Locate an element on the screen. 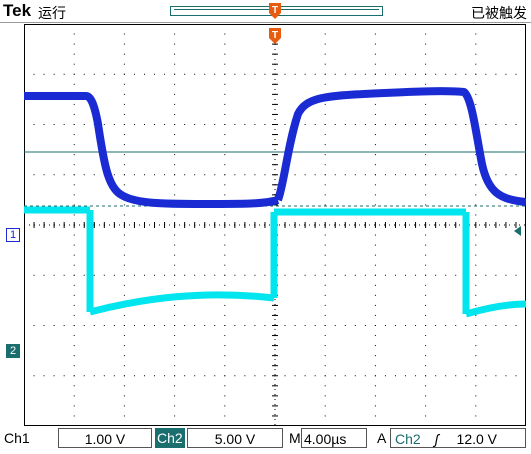  ch1-scale: 1.00 V is located at coordinates (105, 438).